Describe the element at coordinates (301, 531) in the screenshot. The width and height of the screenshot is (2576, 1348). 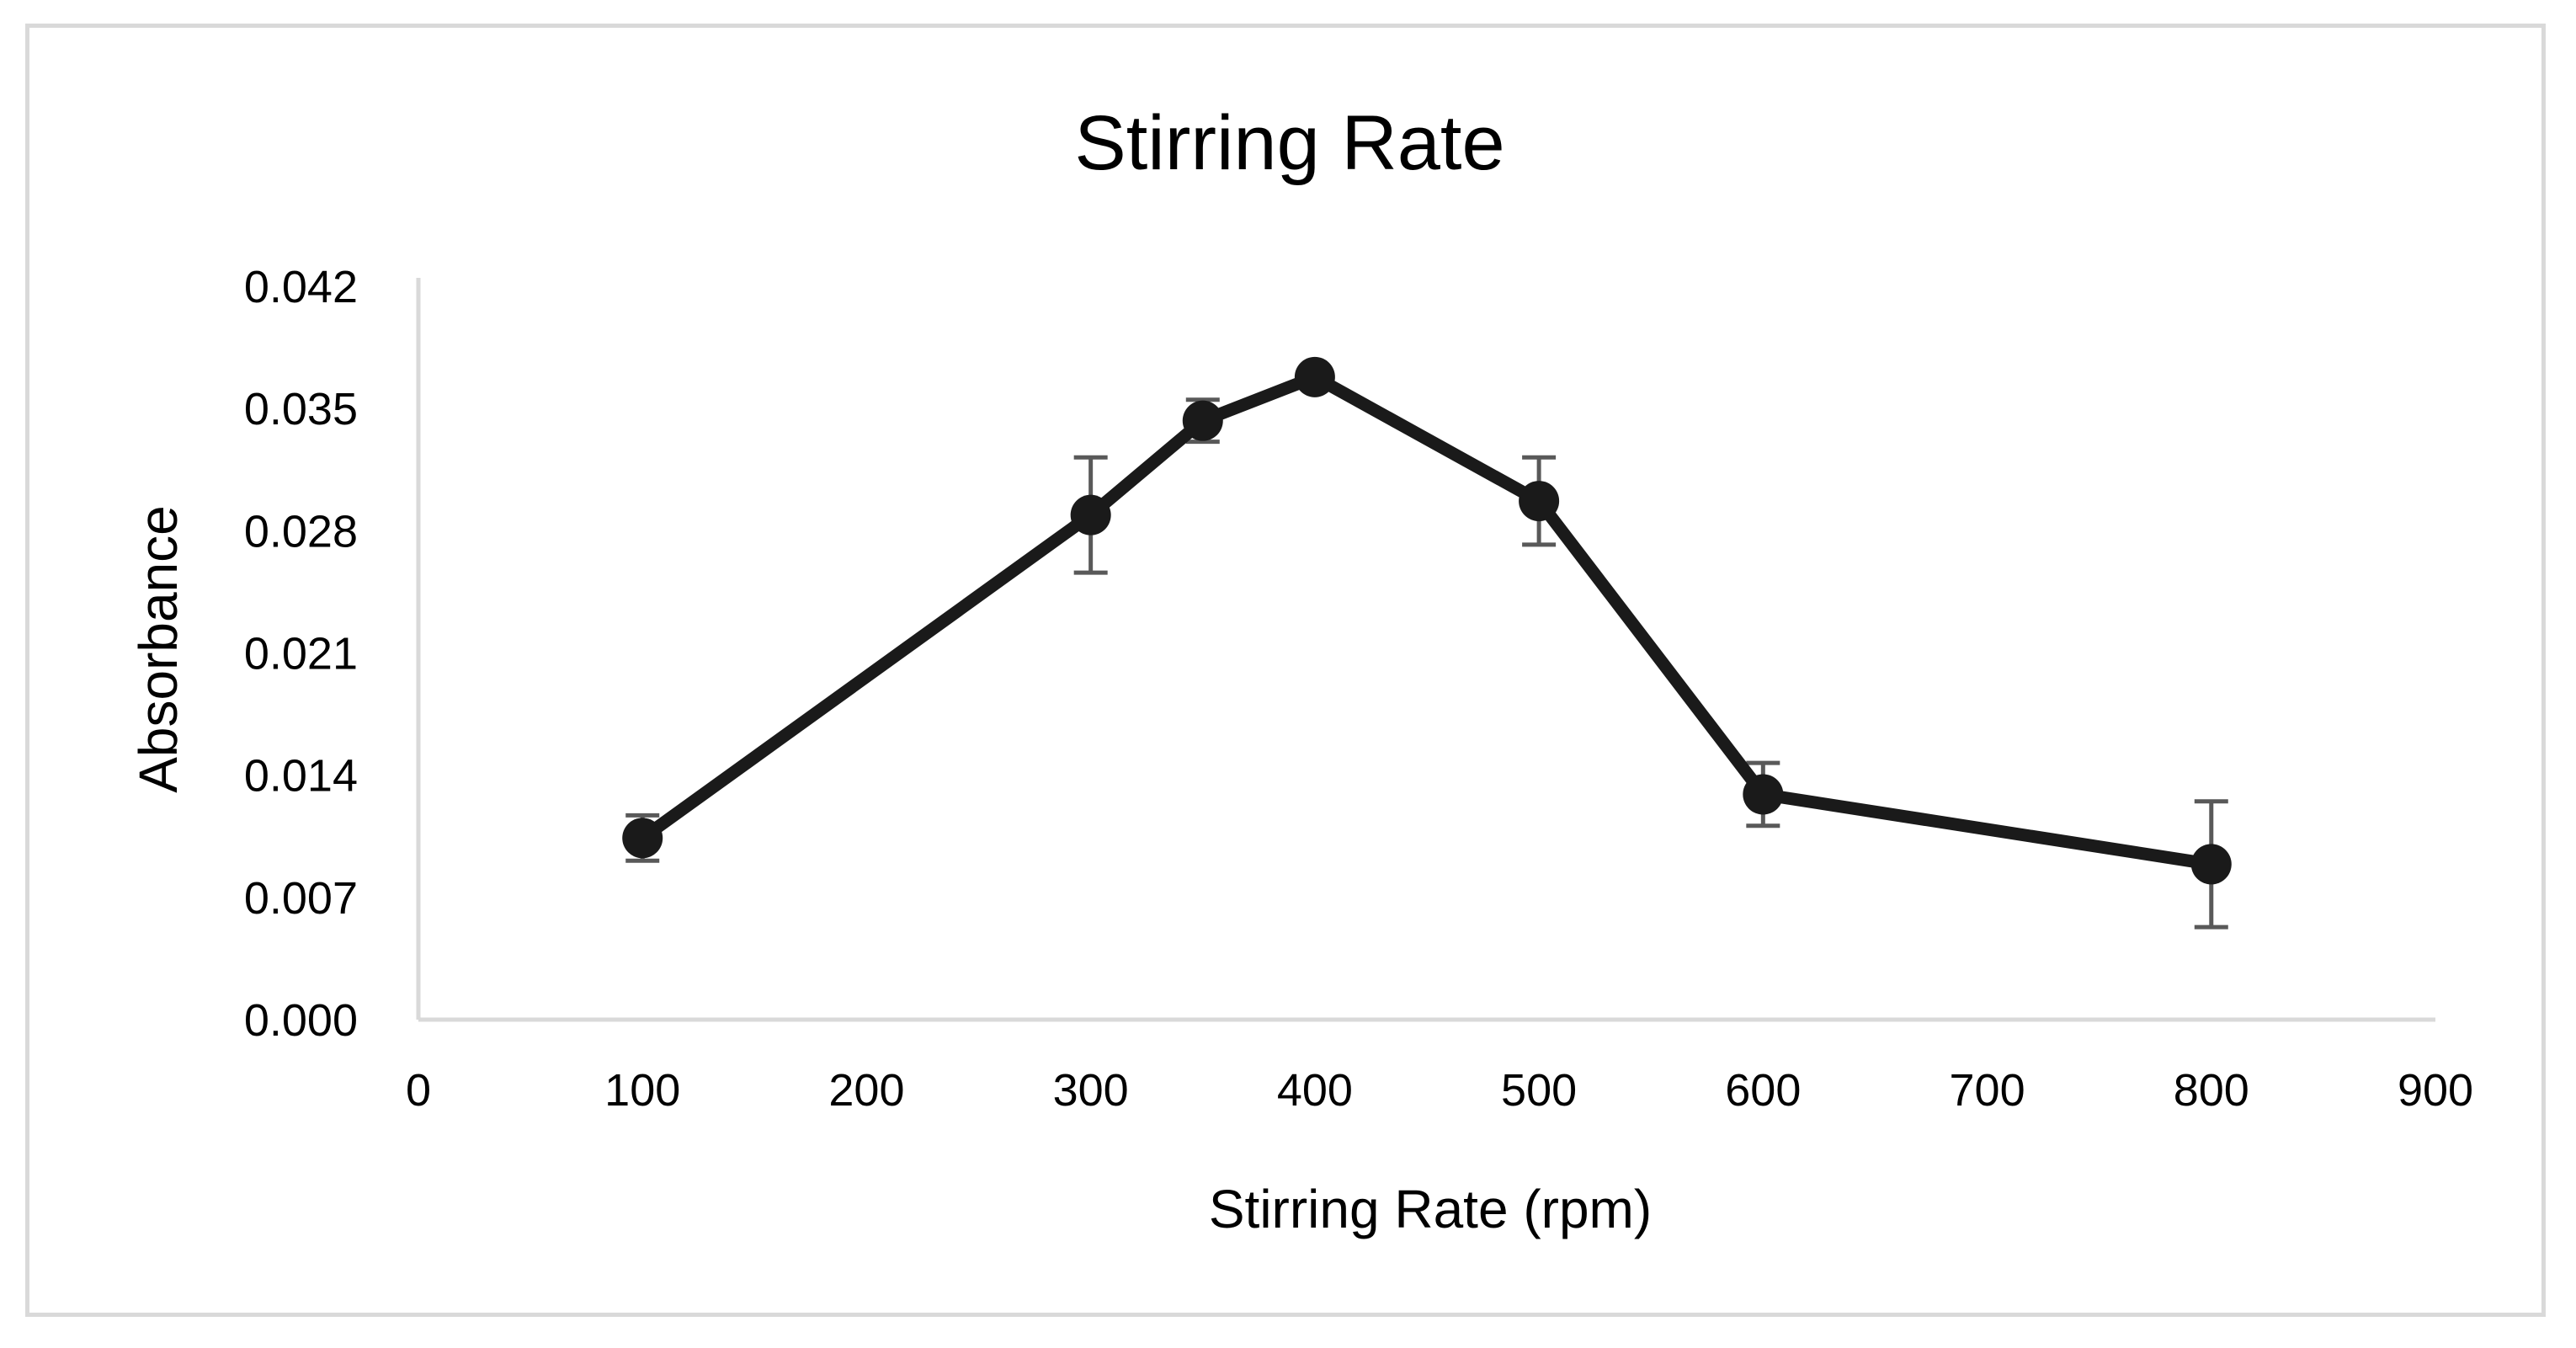
I see `y-tick-label: 0.028` at that location.